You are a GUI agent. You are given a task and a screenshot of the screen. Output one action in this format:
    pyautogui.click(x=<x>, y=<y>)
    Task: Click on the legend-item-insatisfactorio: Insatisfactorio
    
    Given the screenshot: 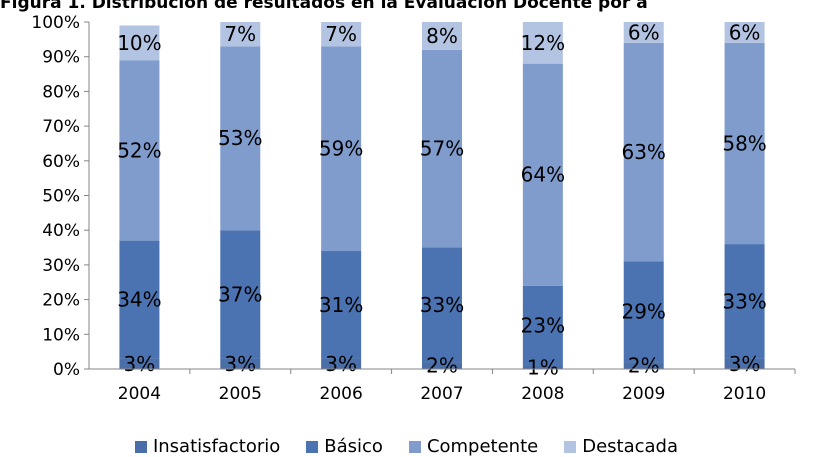 What is the action you would take?
    pyautogui.click(x=207, y=446)
    